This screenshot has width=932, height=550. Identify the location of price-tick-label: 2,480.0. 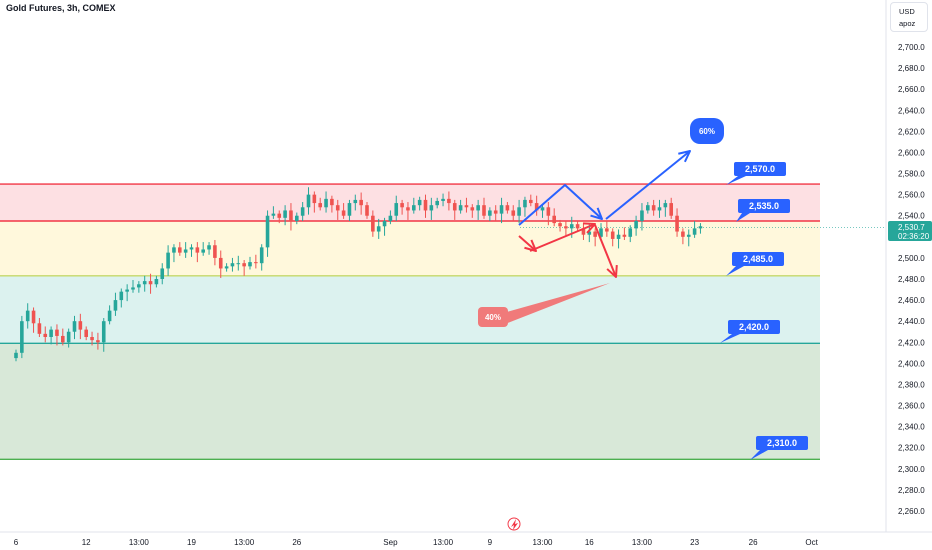
(911, 279).